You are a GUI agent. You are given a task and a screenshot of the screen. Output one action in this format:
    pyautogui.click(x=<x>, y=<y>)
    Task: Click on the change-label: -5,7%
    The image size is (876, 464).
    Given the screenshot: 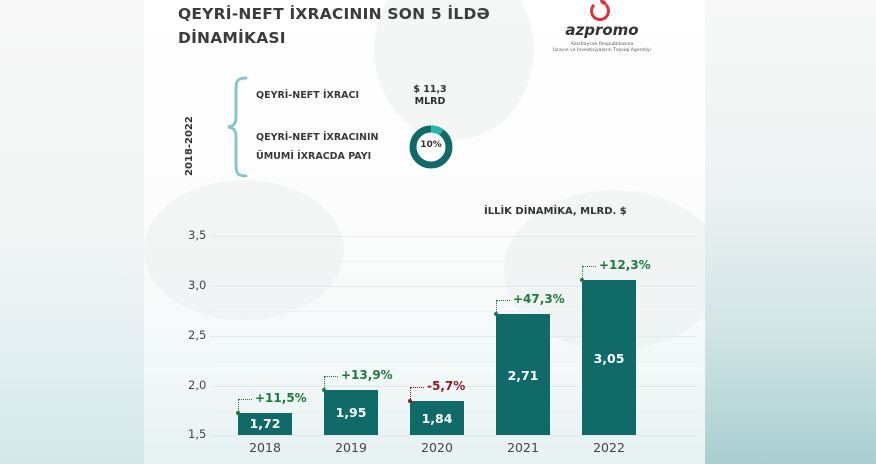 What is the action you would take?
    pyautogui.click(x=446, y=386)
    